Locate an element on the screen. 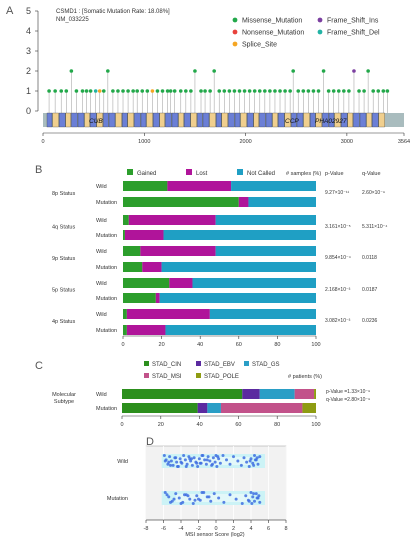  x-tick-label: 1000 is located at coordinates (144, 142).